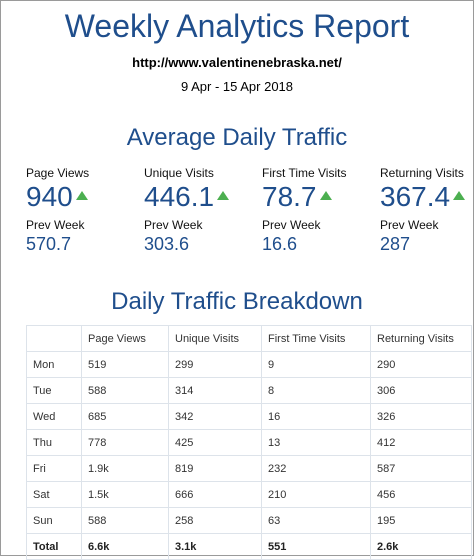 This screenshot has width=474, height=560. Describe the element at coordinates (58, 173) in the screenshot. I see `metric-label: Page Views` at that location.